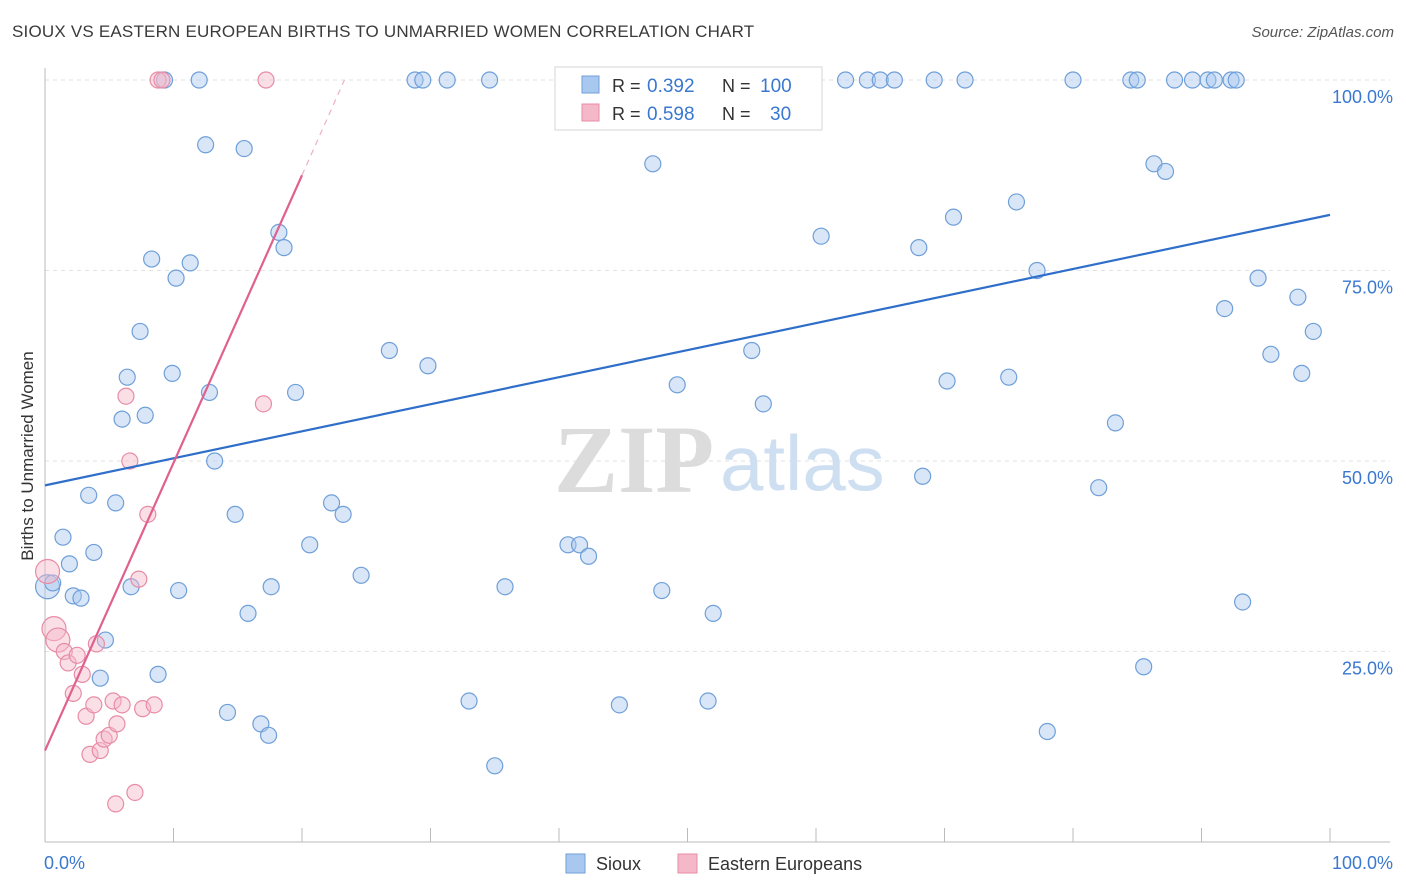 Image resolution: width=1406 pixels, height=892 pixels. What do you see at coordinates (590, 84) in the screenshot?
I see `stats-swatch-sioux` at bounding box center [590, 84].